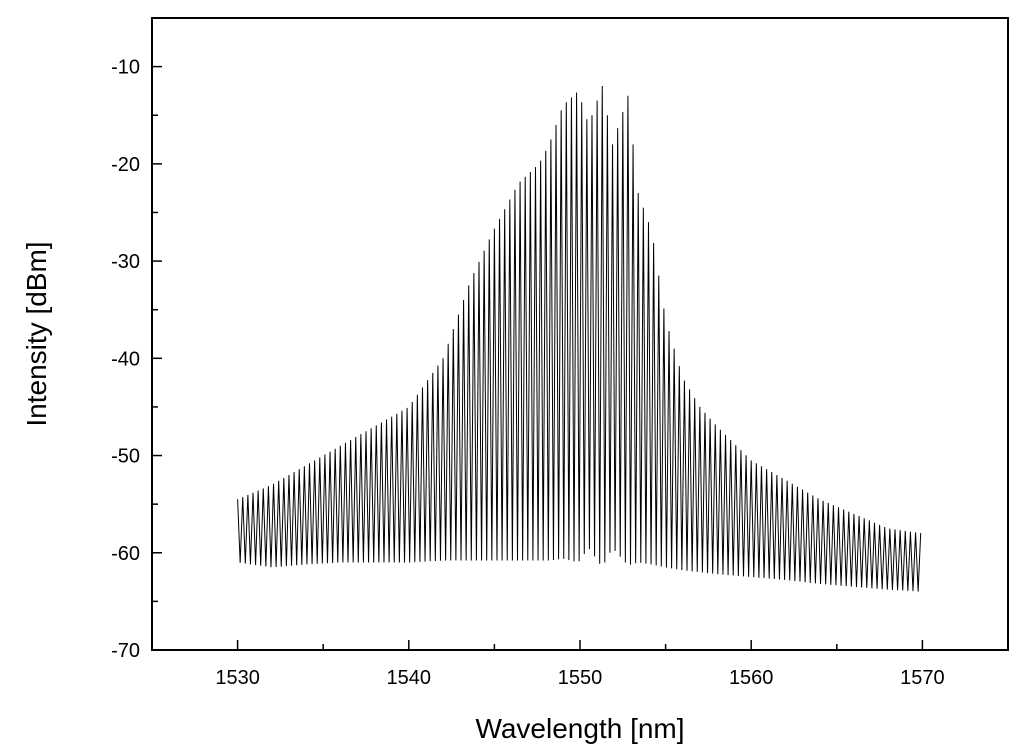 The width and height of the screenshot is (1024, 749). What do you see at coordinates (125, 68) in the screenshot?
I see `y-tick-label: -10` at bounding box center [125, 68].